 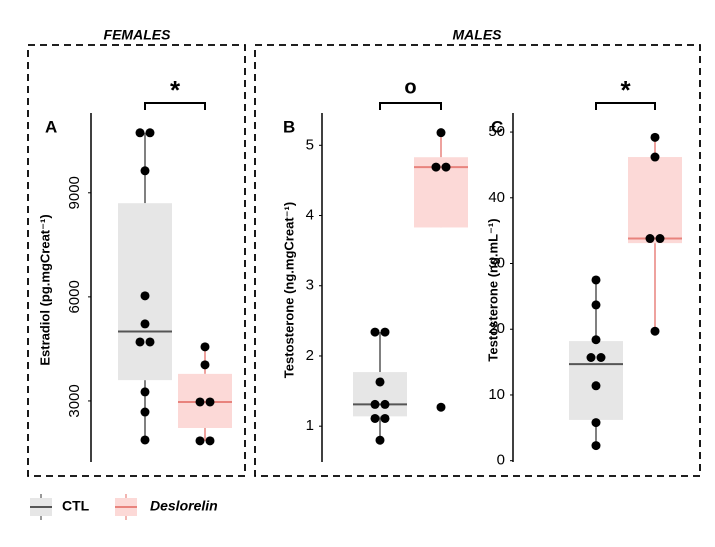 I want to click on y-tick-label: 4, so click(x=310, y=214).